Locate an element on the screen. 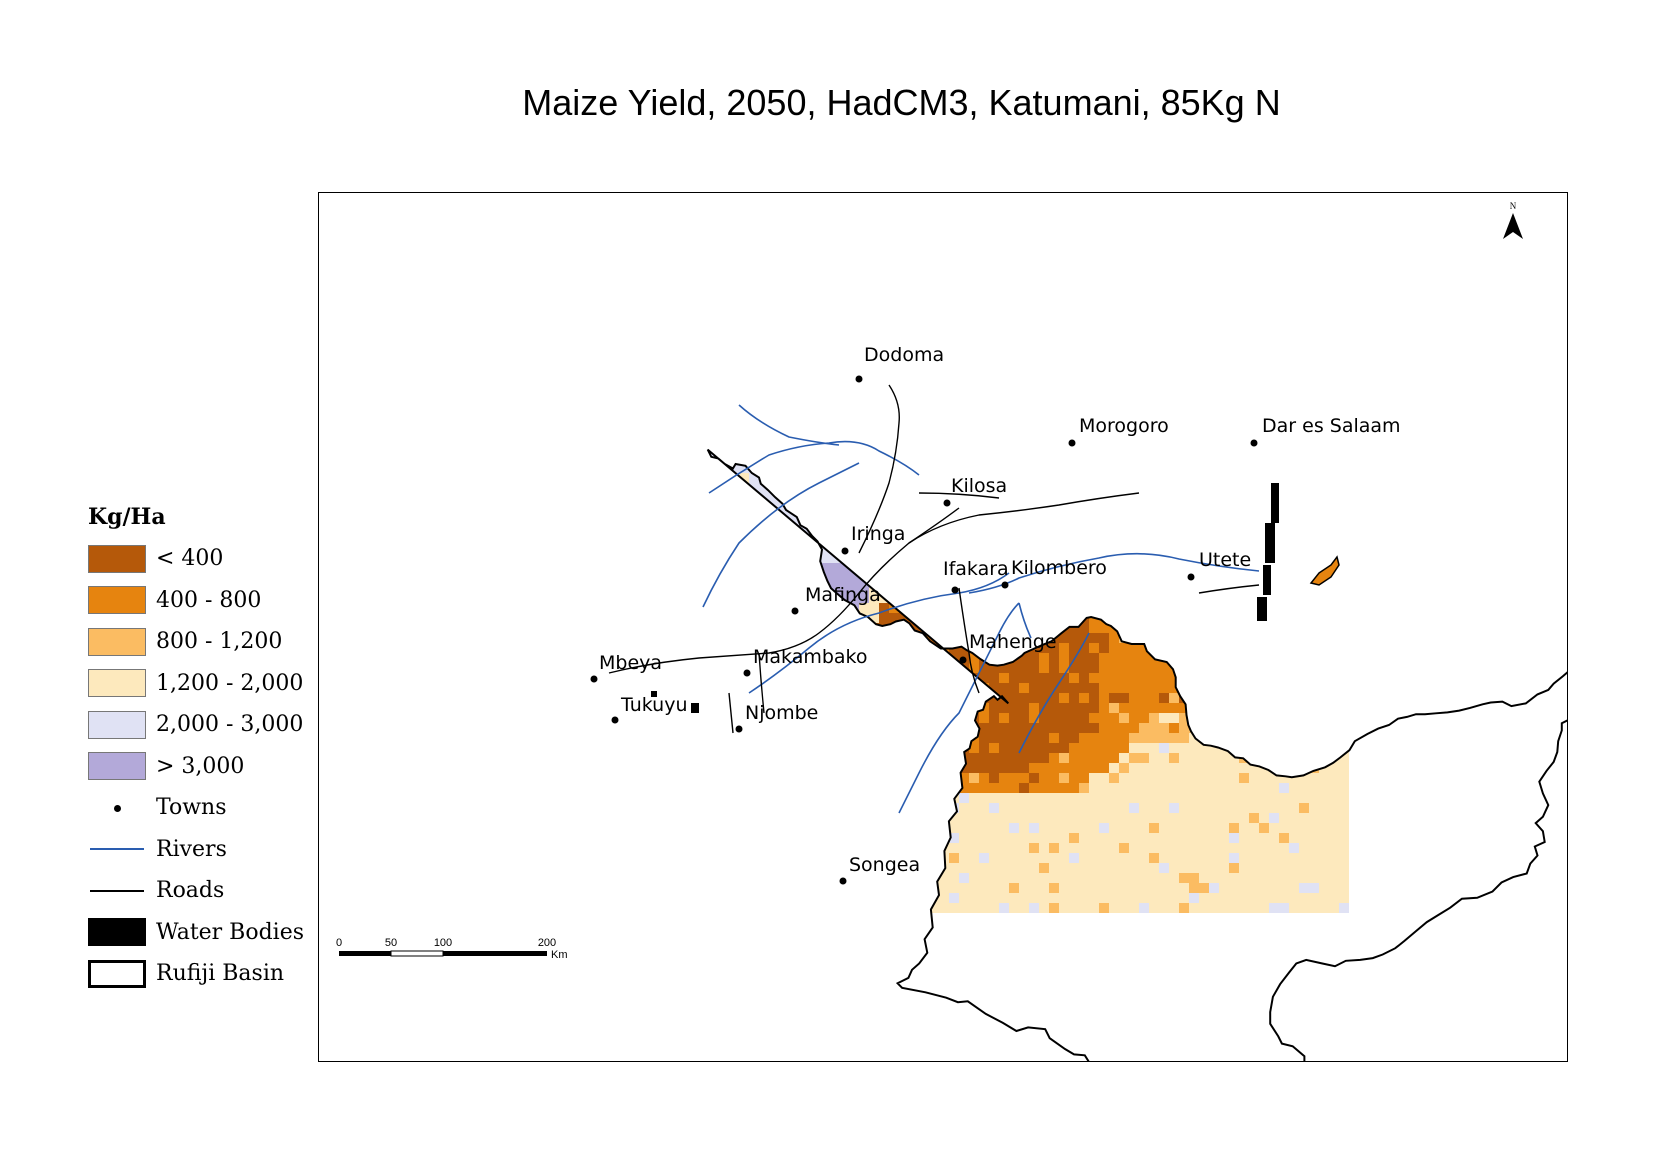  water-bodies is located at coordinates (965, 598).